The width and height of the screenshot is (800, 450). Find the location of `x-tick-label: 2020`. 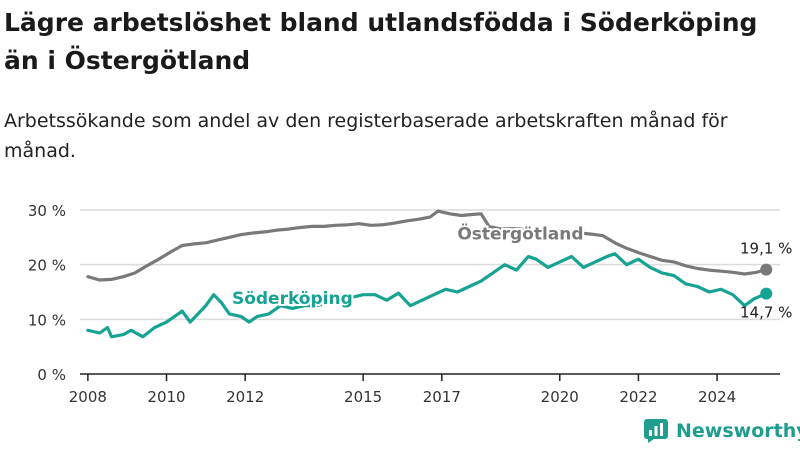

x-tick-label: 2020 is located at coordinates (560, 397).